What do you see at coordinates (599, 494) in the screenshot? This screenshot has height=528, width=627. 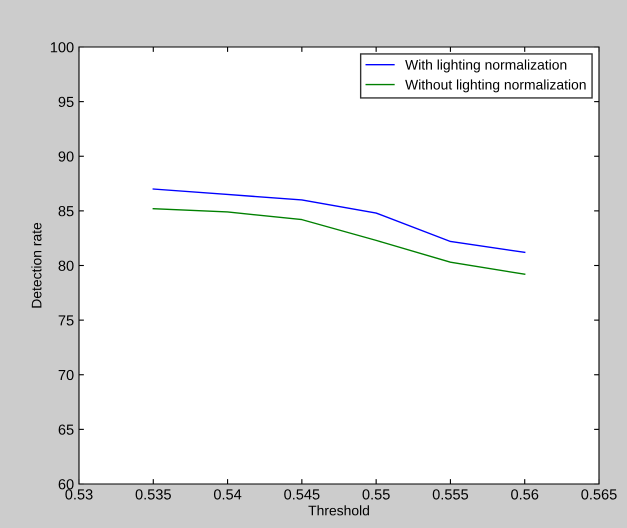 I see `x-tick-label: 0.565` at bounding box center [599, 494].